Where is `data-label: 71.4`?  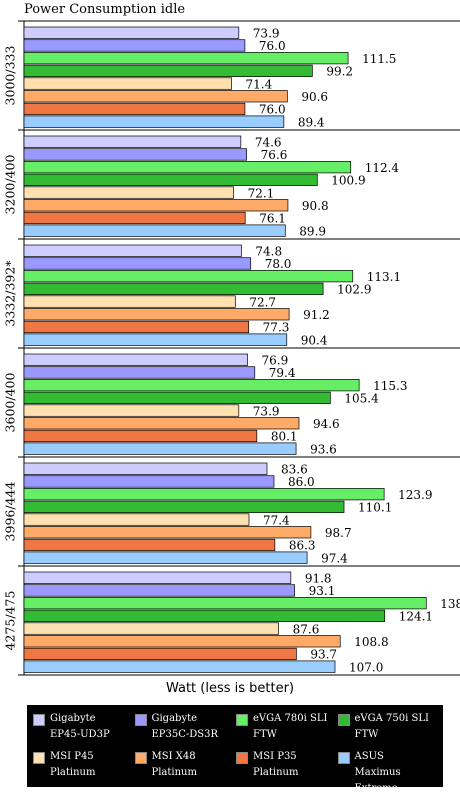 data-label: 71.4 is located at coordinates (259, 84).